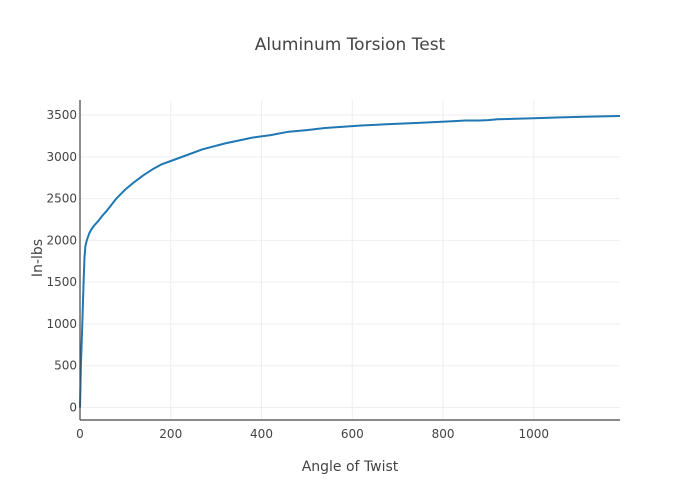 Image resolution: width=700 pixels, height=500 pixels. Describe the element at coordinates (61, 157) in the screenshot. I see `y-tick-label: 3000` at that location.